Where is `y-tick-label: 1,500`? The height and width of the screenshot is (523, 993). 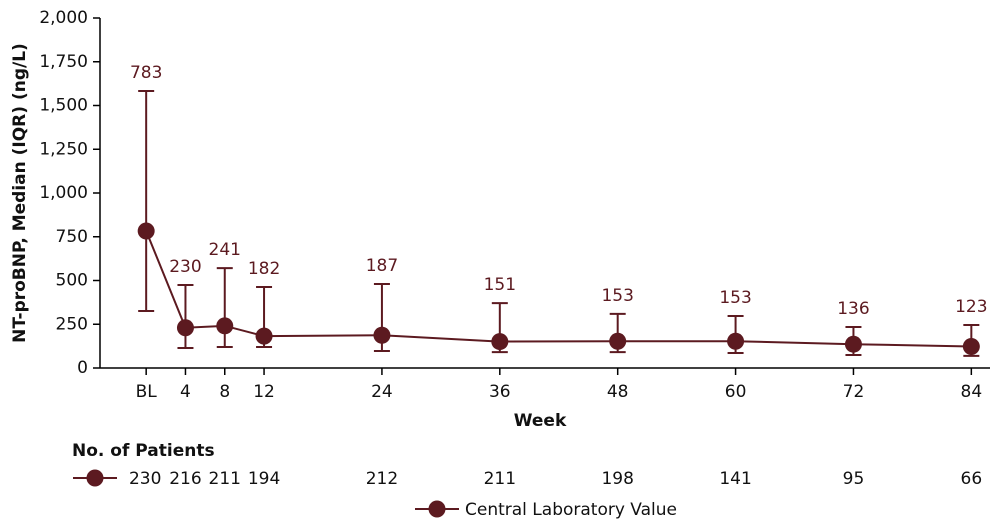 y-tick-label: 1,500 is located at coordinates (63, 106).